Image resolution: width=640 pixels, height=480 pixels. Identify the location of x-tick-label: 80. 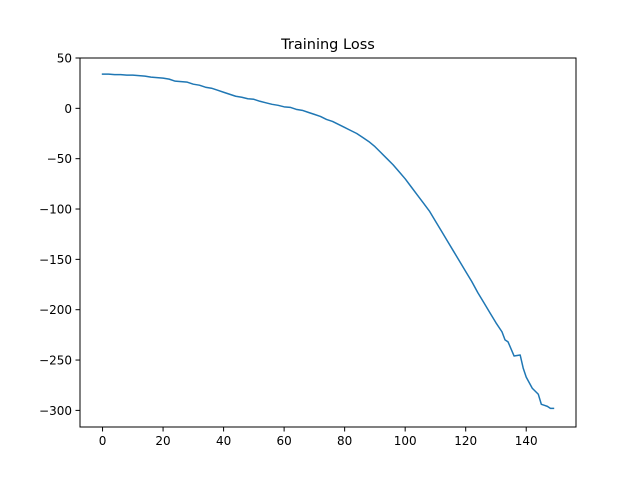
(344, 441).